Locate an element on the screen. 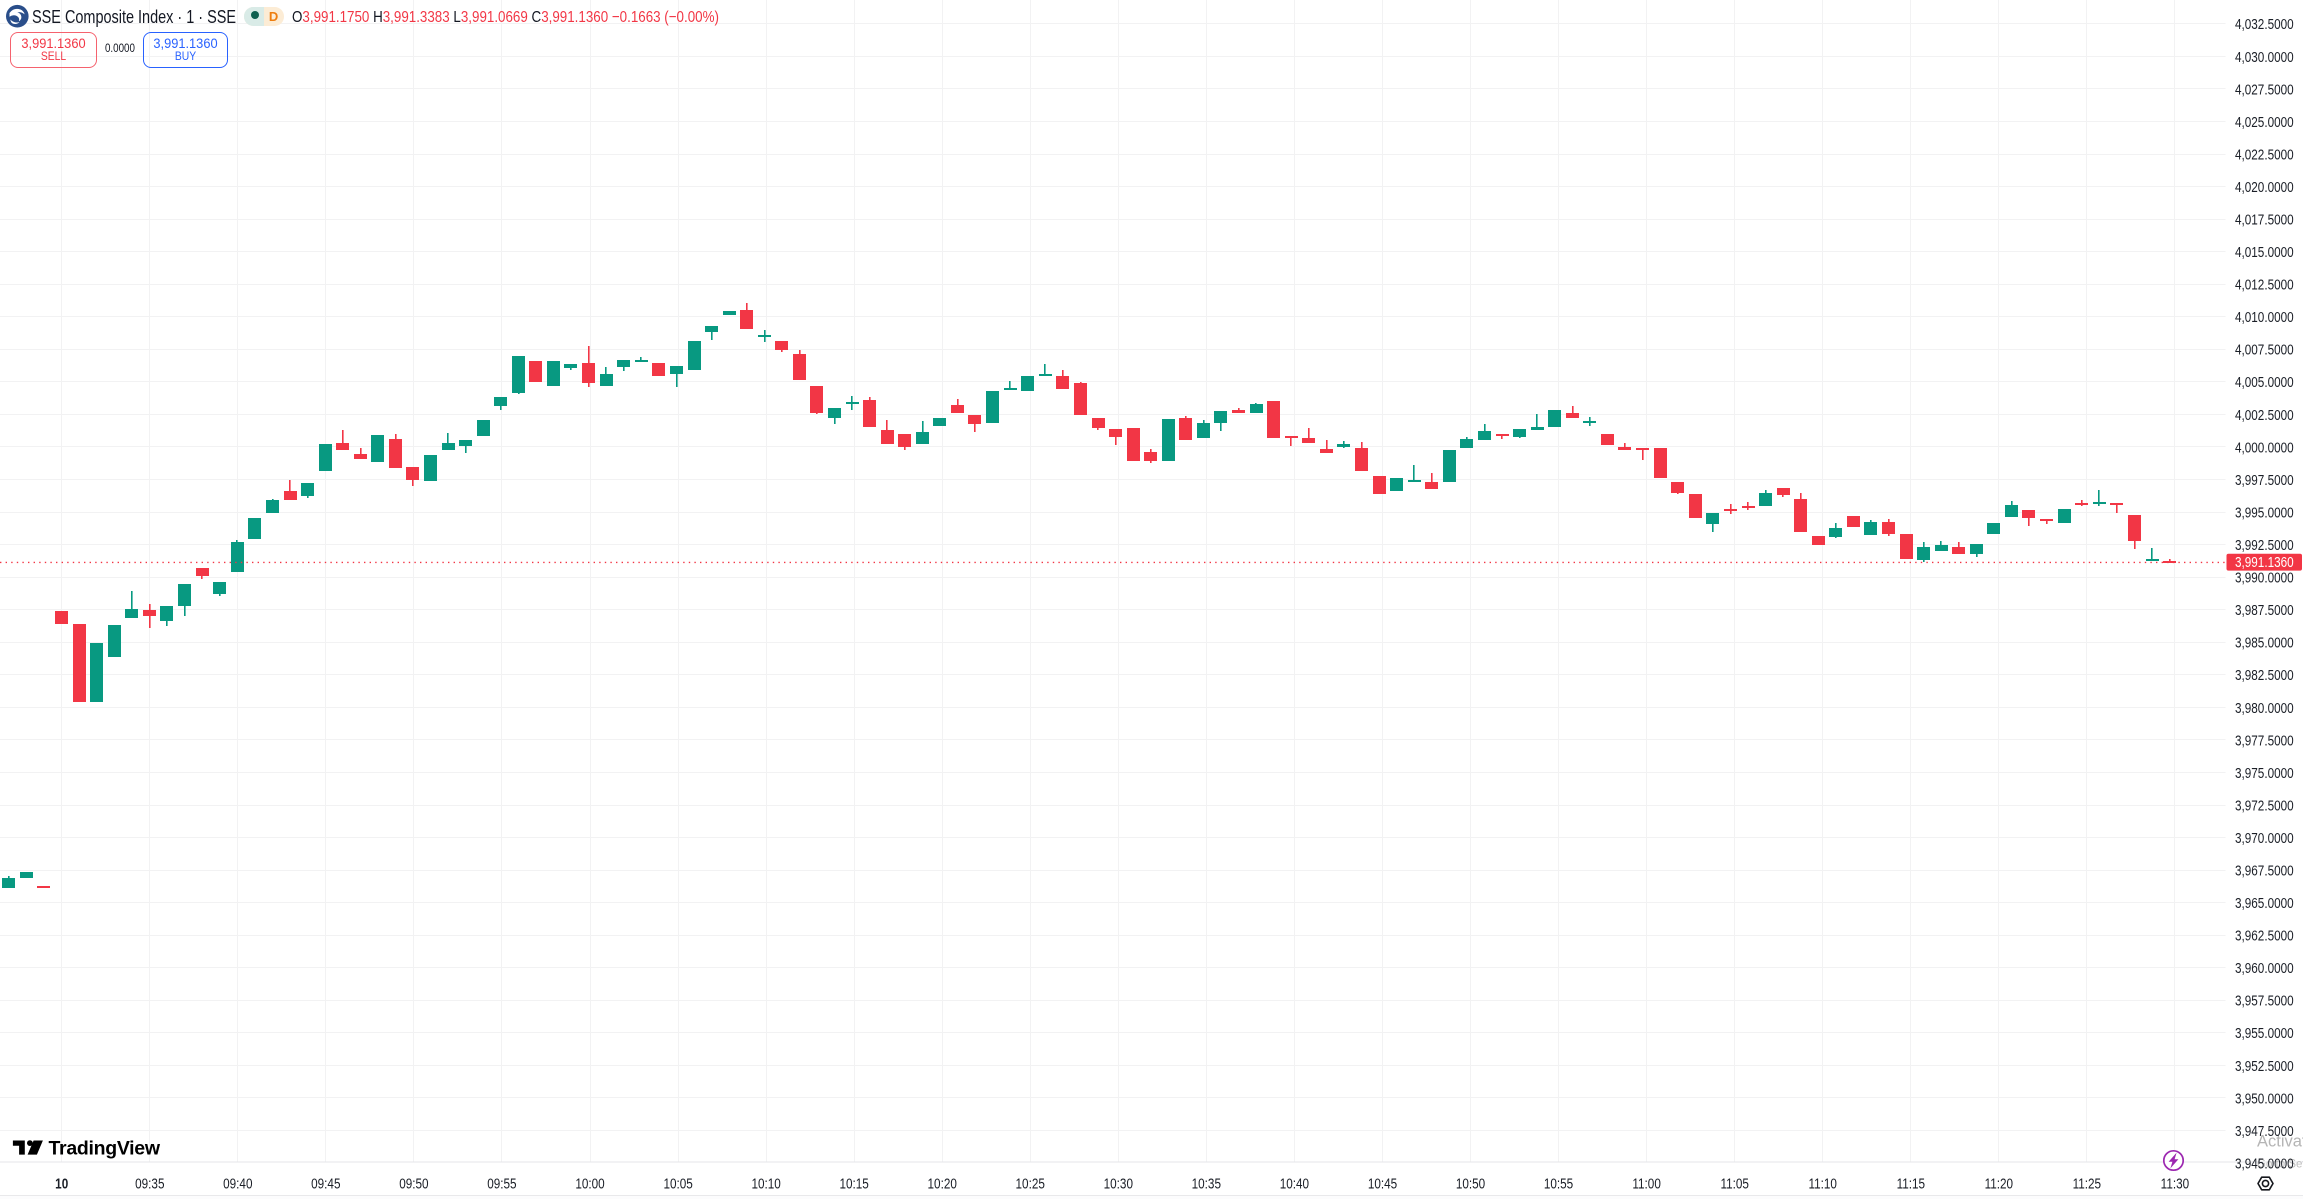 This screenshot has height=1199, width=2303. svg-text: 09:40 is located at coordinates (237, 1183).